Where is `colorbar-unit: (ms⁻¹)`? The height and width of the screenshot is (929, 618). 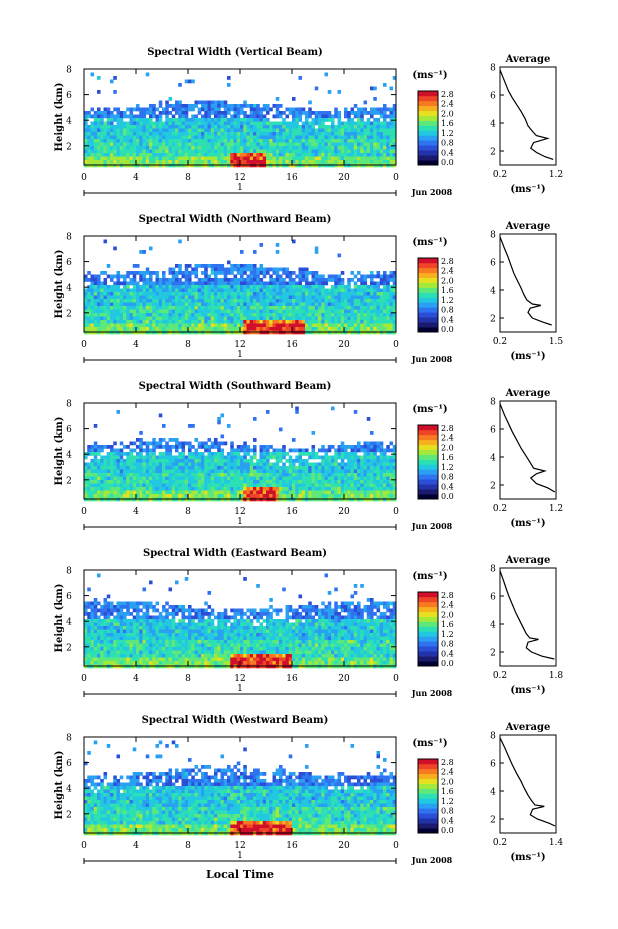 colorbar-unit: (ms⁻¹) is located at coordinates (429, 75).